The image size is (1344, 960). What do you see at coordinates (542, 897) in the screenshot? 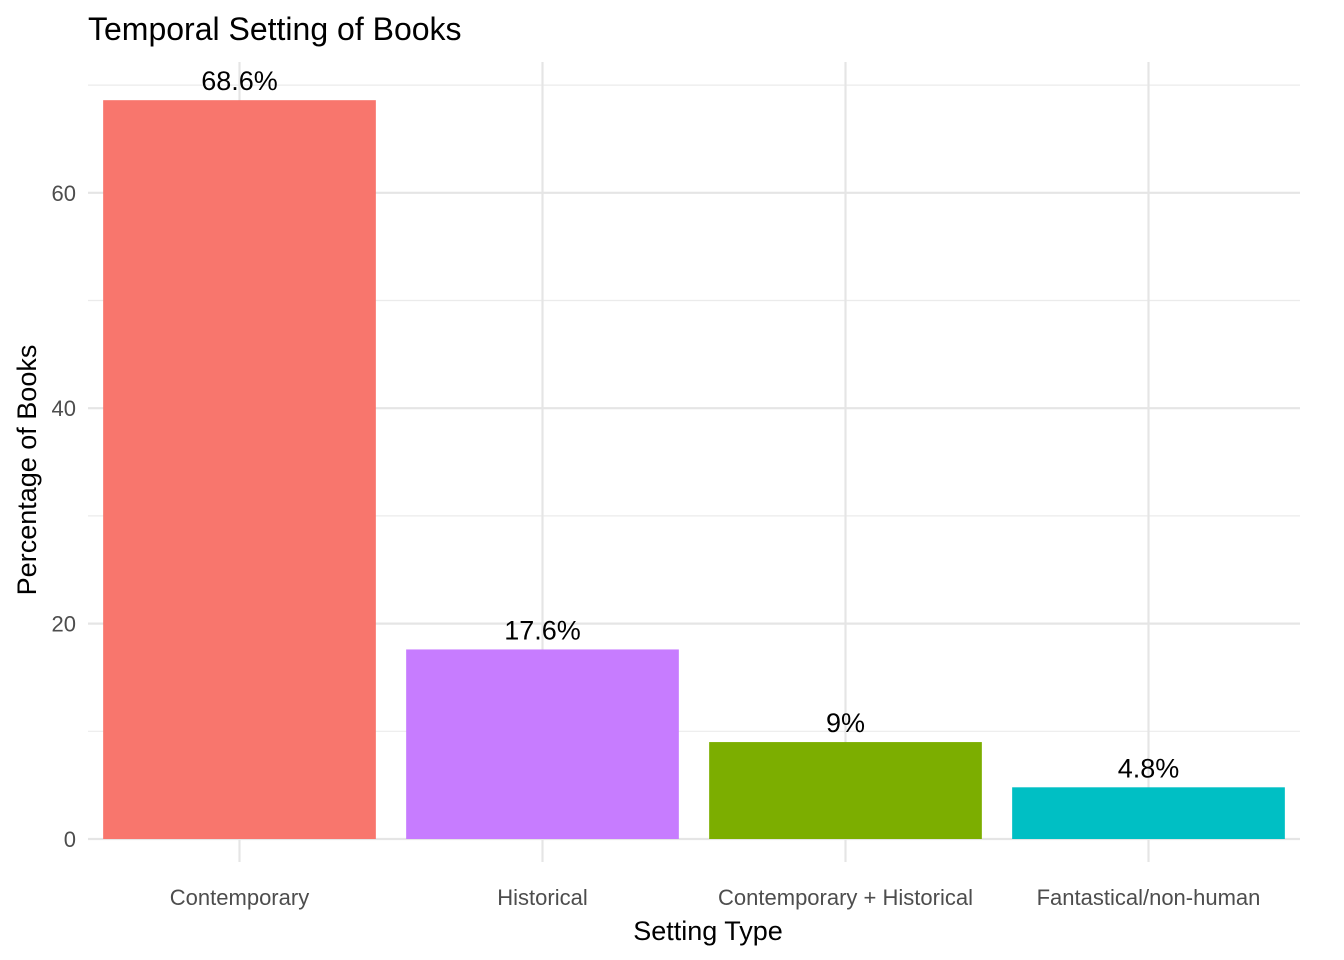
I see `x-tick-label: Historical` at bounding box center [542, 897].